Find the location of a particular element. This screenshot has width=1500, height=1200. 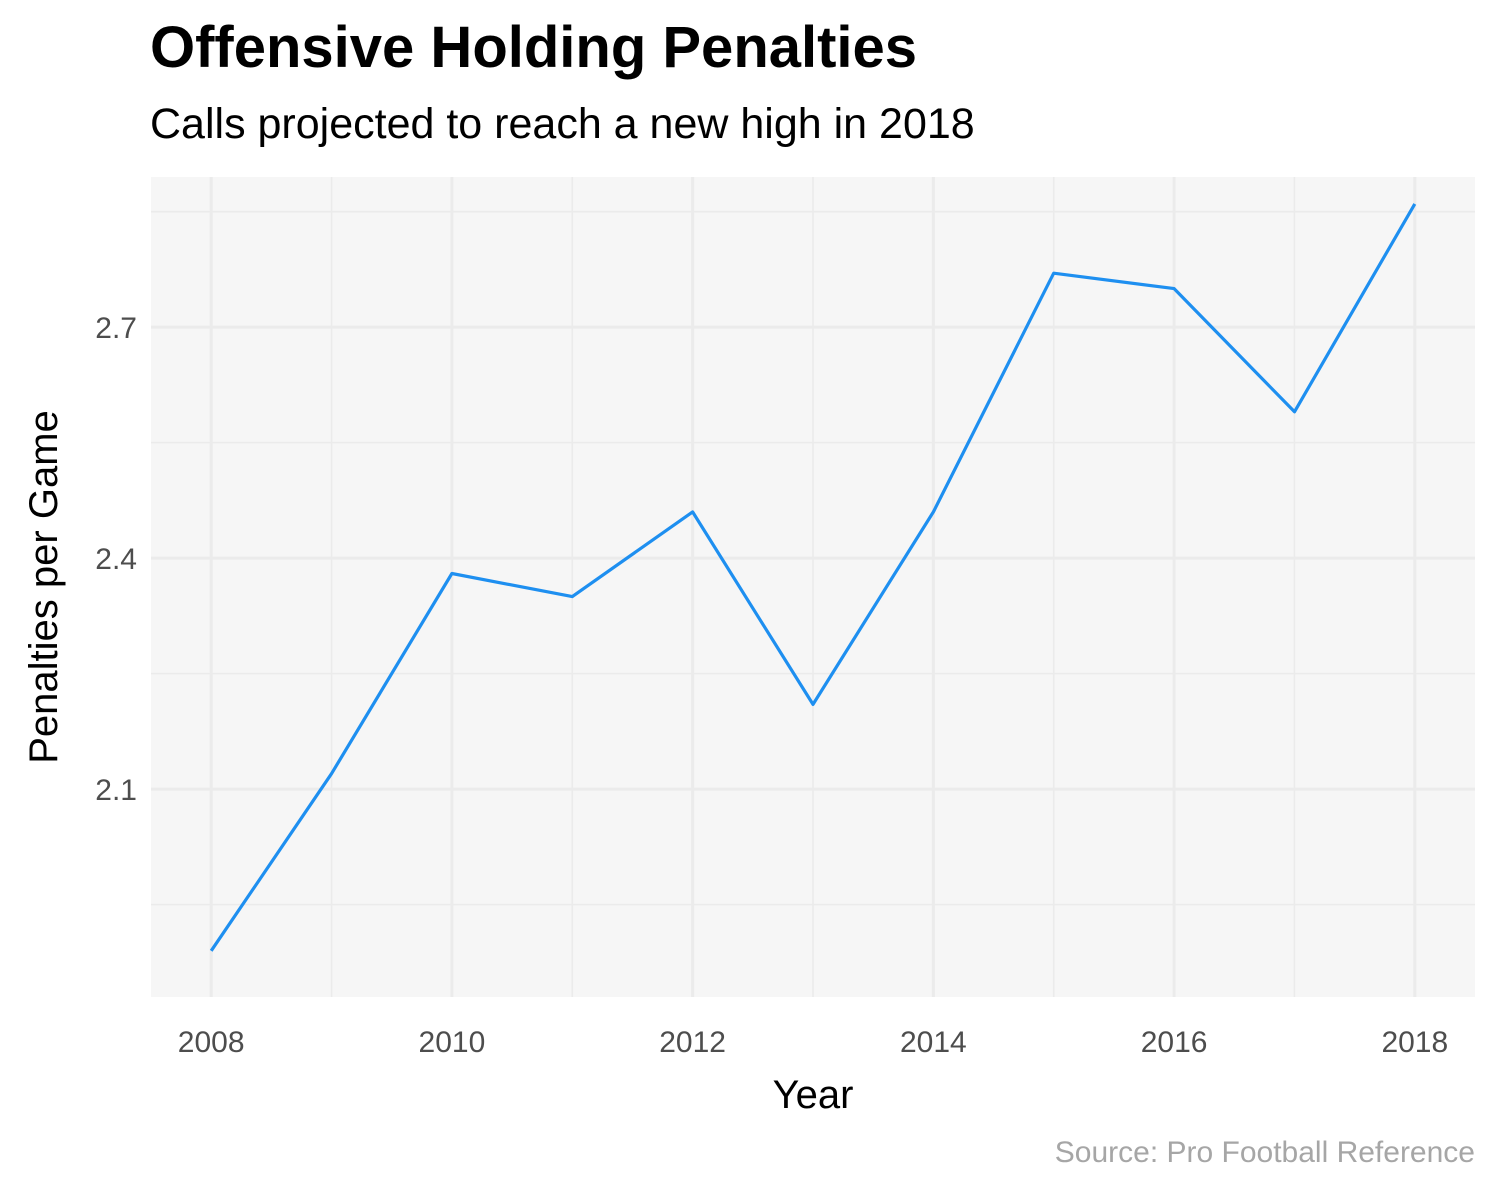

y-tick-label-2: 2.7 is located at coordinates (116, 328).